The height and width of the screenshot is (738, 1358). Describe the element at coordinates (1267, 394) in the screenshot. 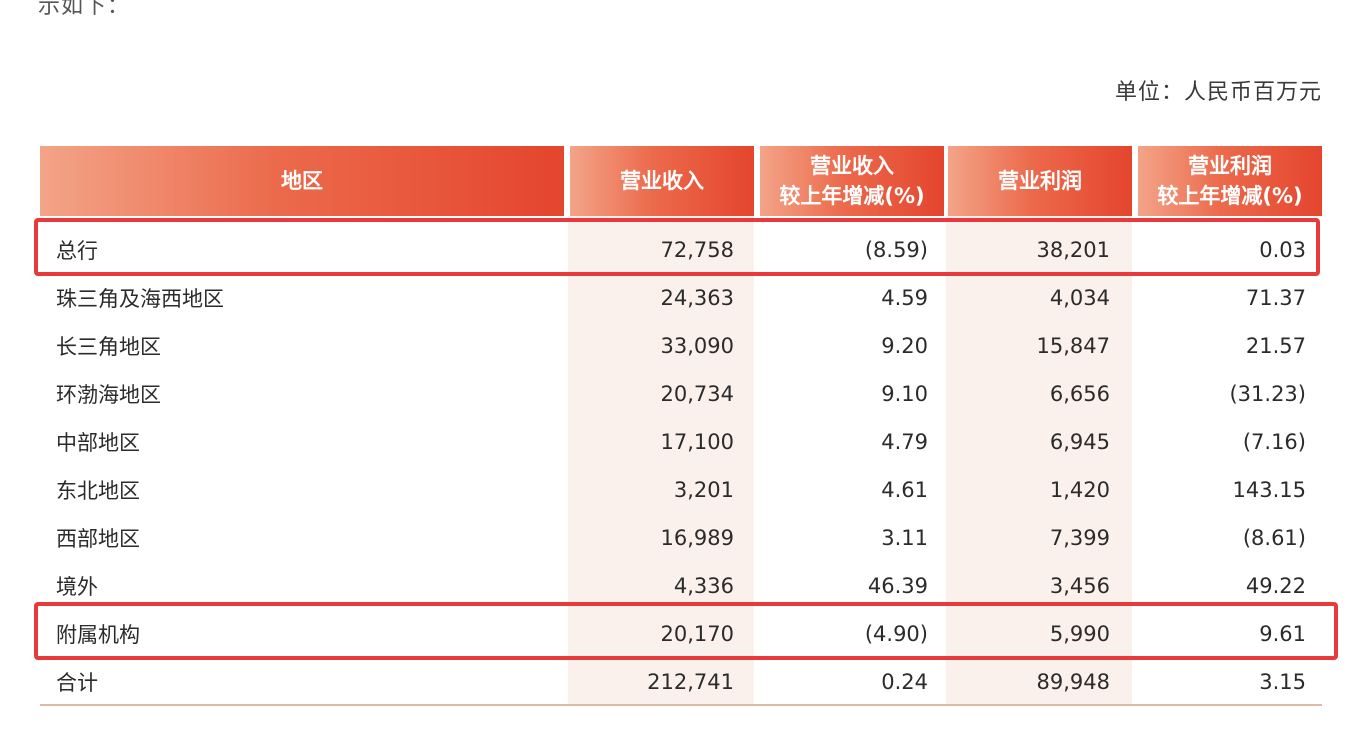

I see `profit-change-cell: (31.23)` at that location.